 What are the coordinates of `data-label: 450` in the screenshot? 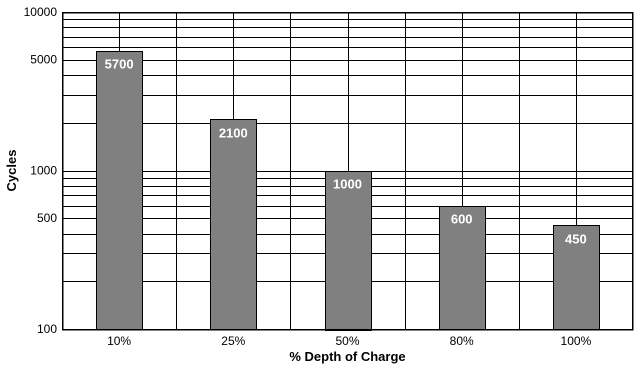 It's located at (576, 238).